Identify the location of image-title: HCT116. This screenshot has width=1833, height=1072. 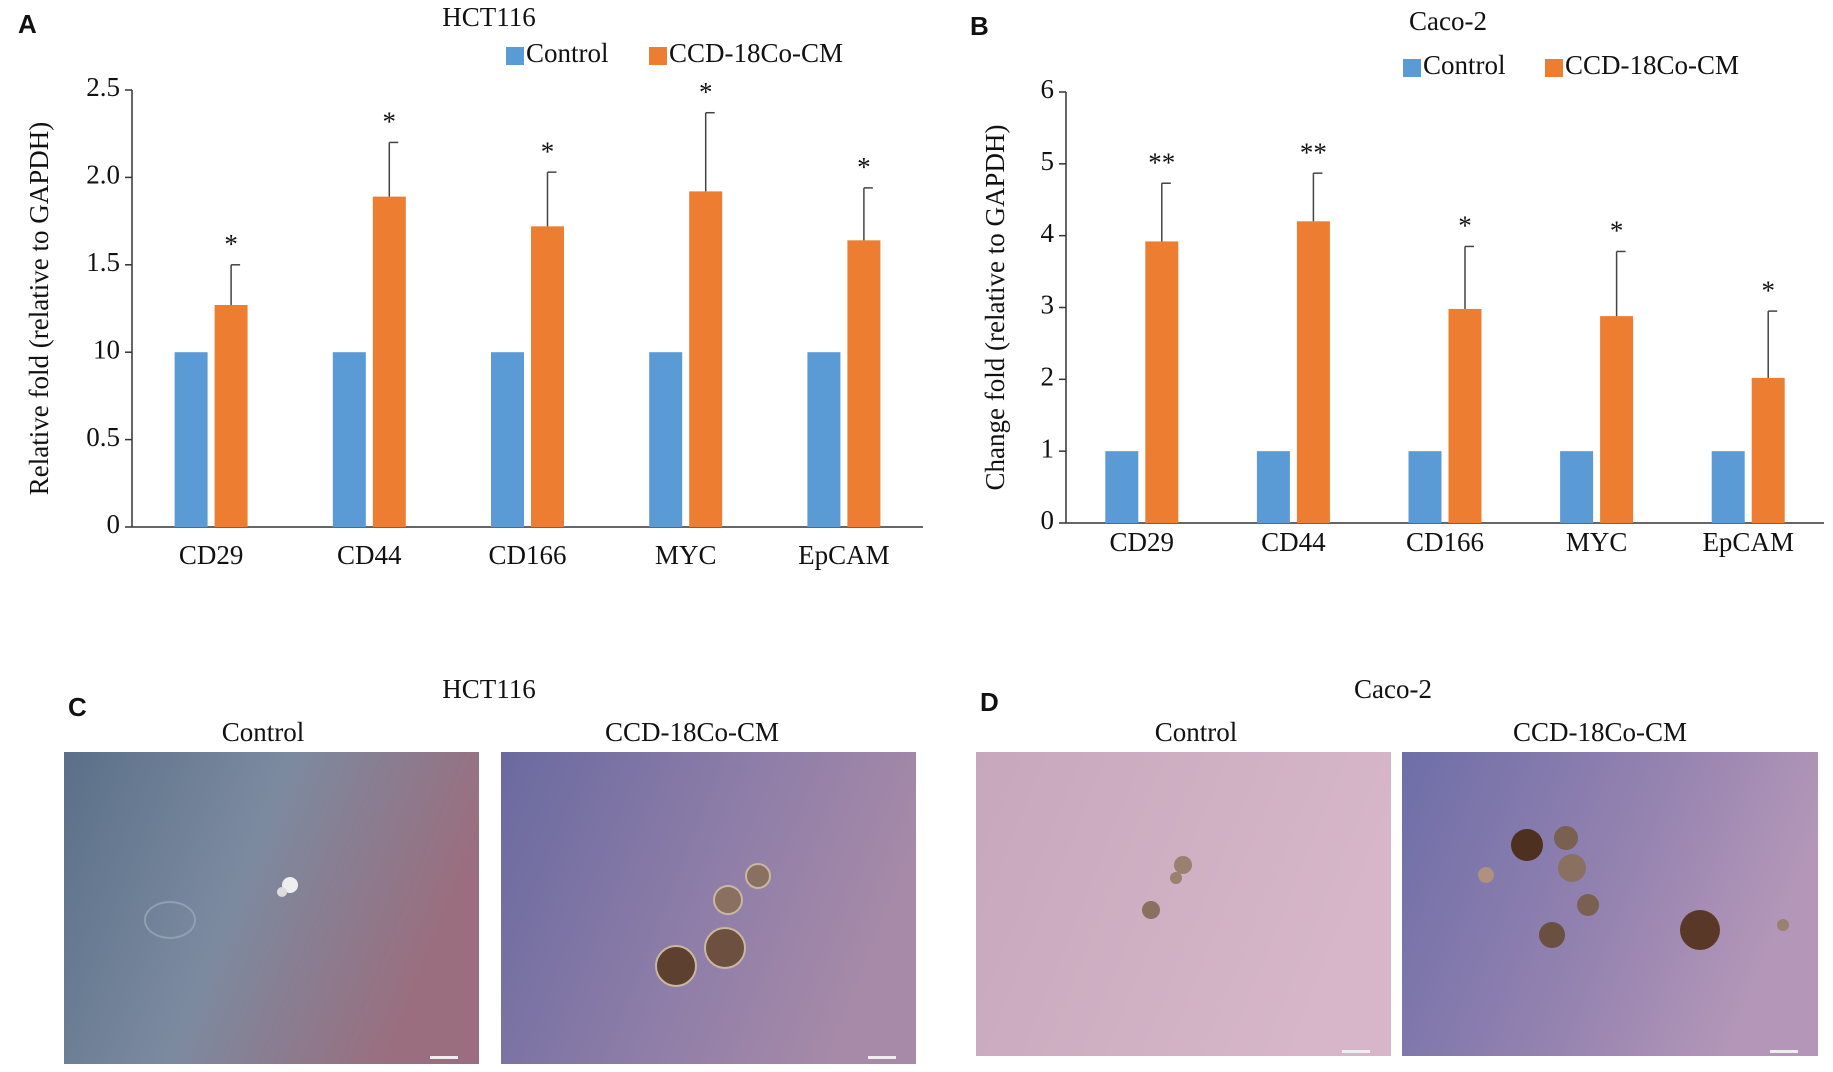
(489, 689).